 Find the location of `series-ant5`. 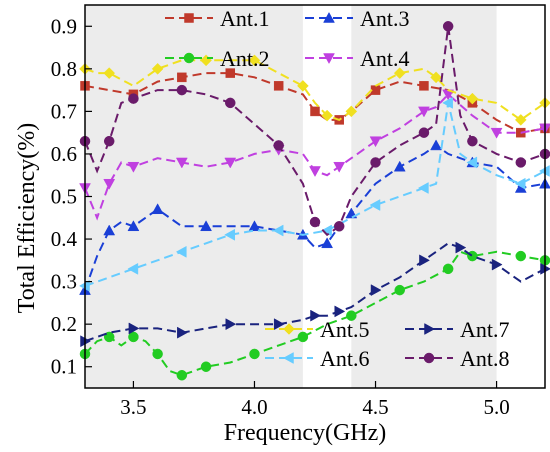

series-ant5 is located at coordinates (314, 90).